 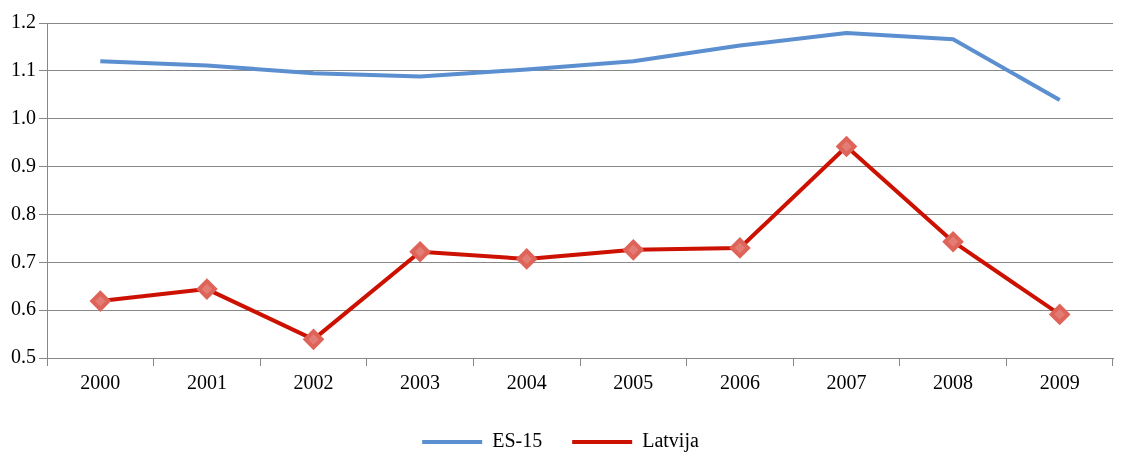 What do you see at coordinates (420, 382) in the screenshot?
I see `x-tick-label: 2003` at bounding box center [420, 382].